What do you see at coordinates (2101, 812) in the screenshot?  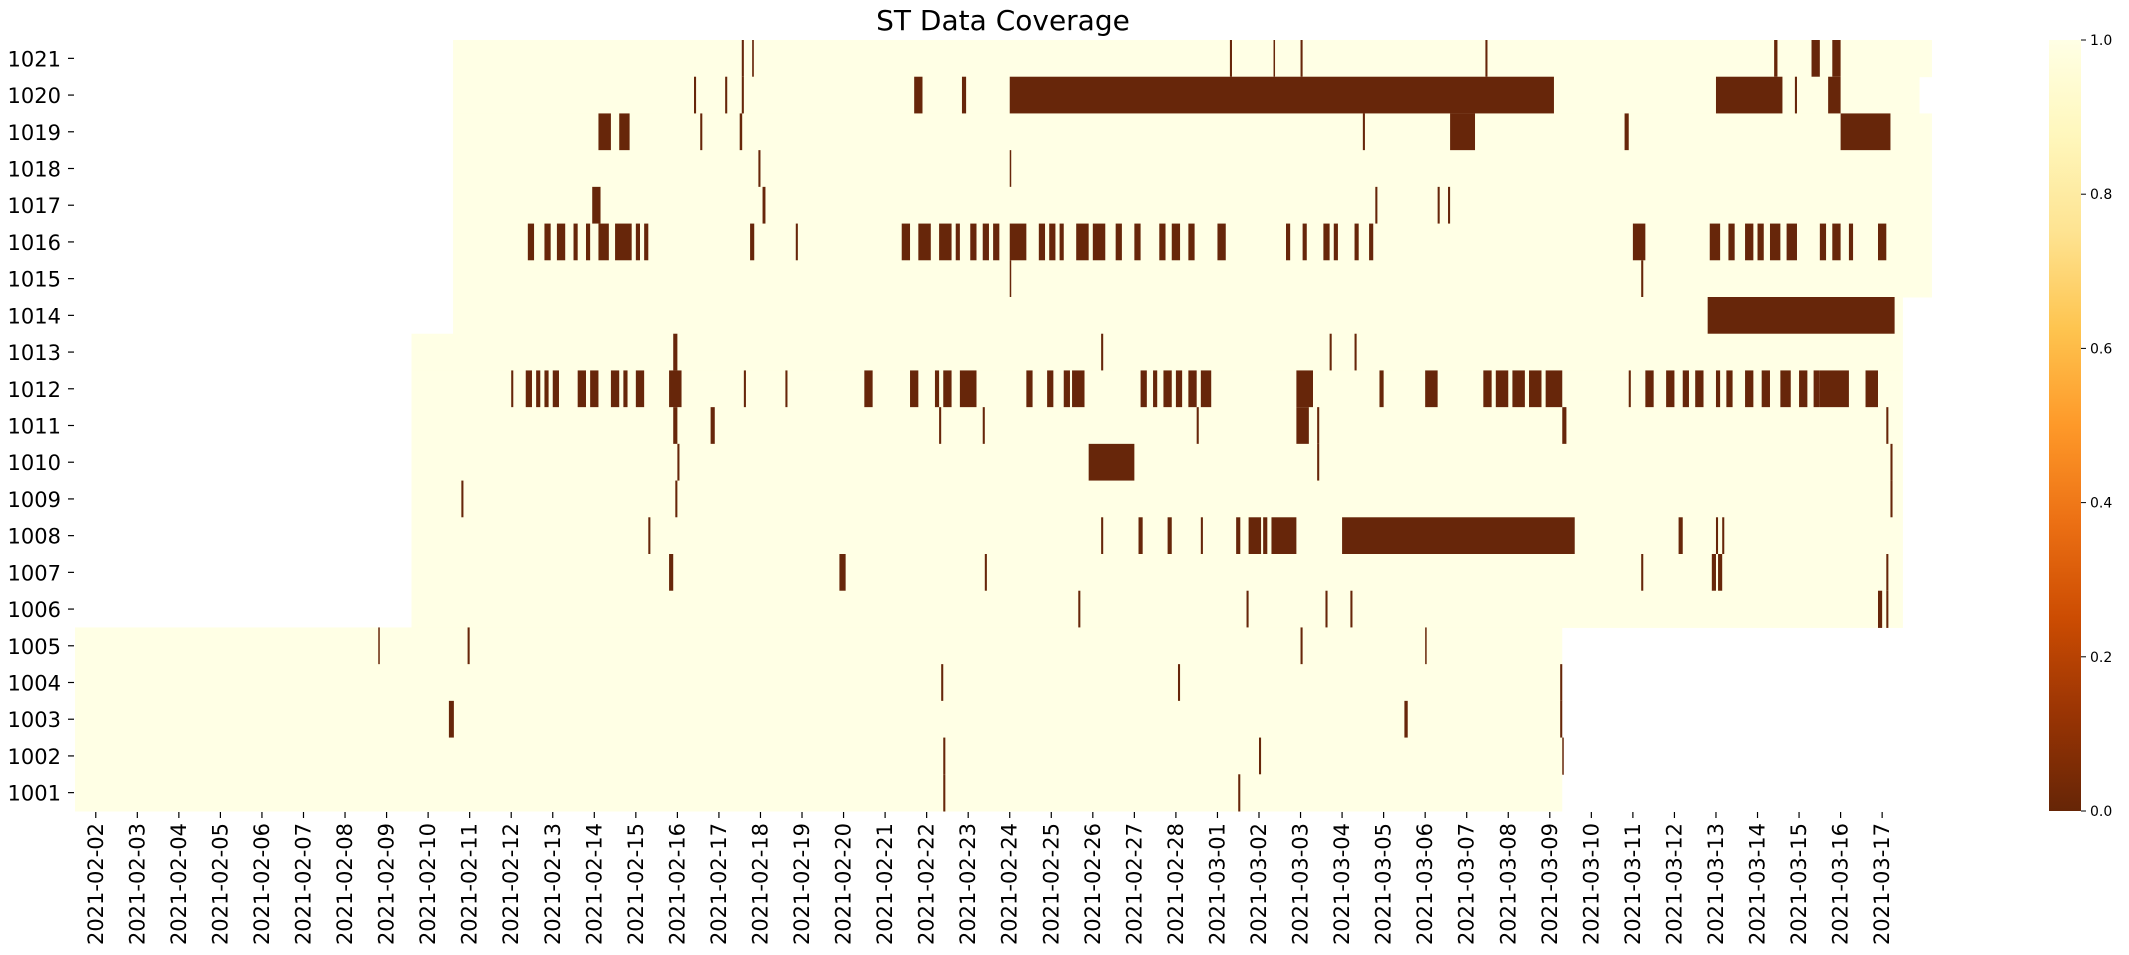 I see `colorbar-tick-label: 0.0` at bounding box center [2101, 812].